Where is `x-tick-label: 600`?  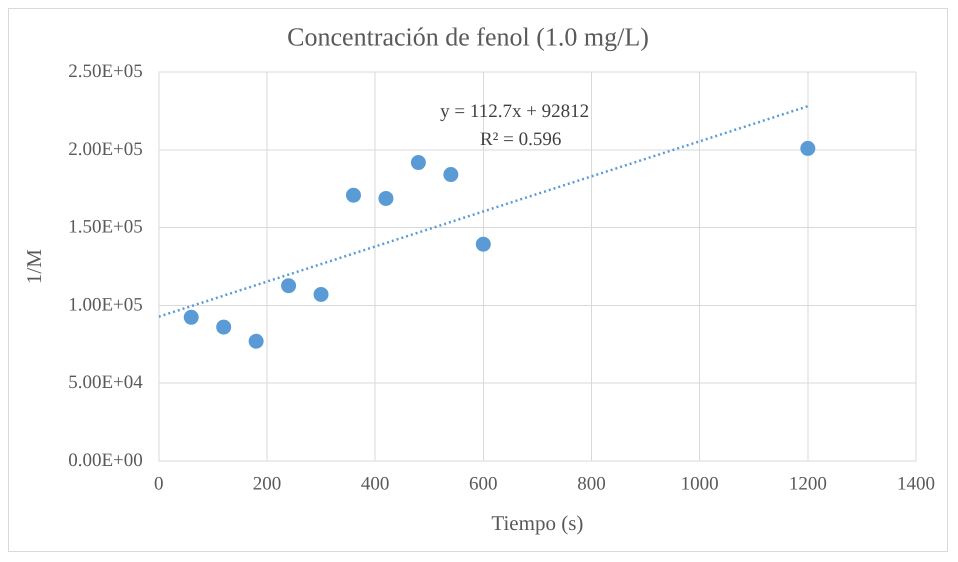
x-tick-label: 600 is located at coordinates (483, 483).